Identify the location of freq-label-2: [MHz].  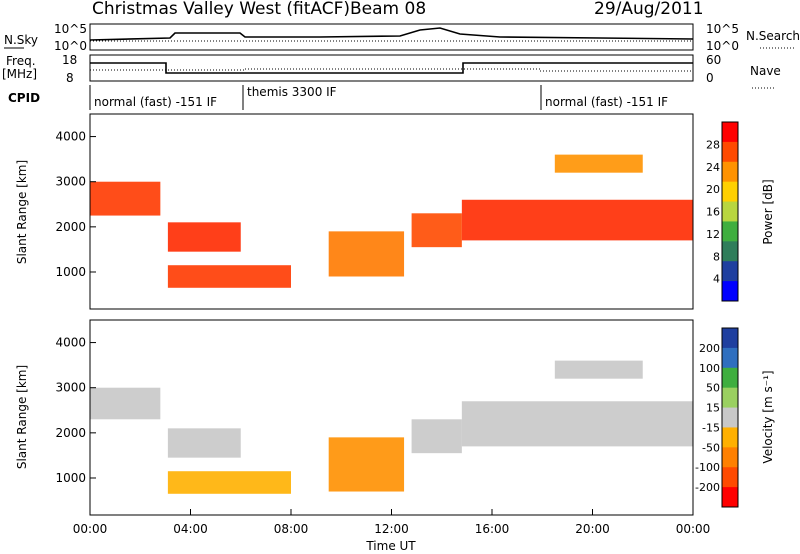
(19, 74).